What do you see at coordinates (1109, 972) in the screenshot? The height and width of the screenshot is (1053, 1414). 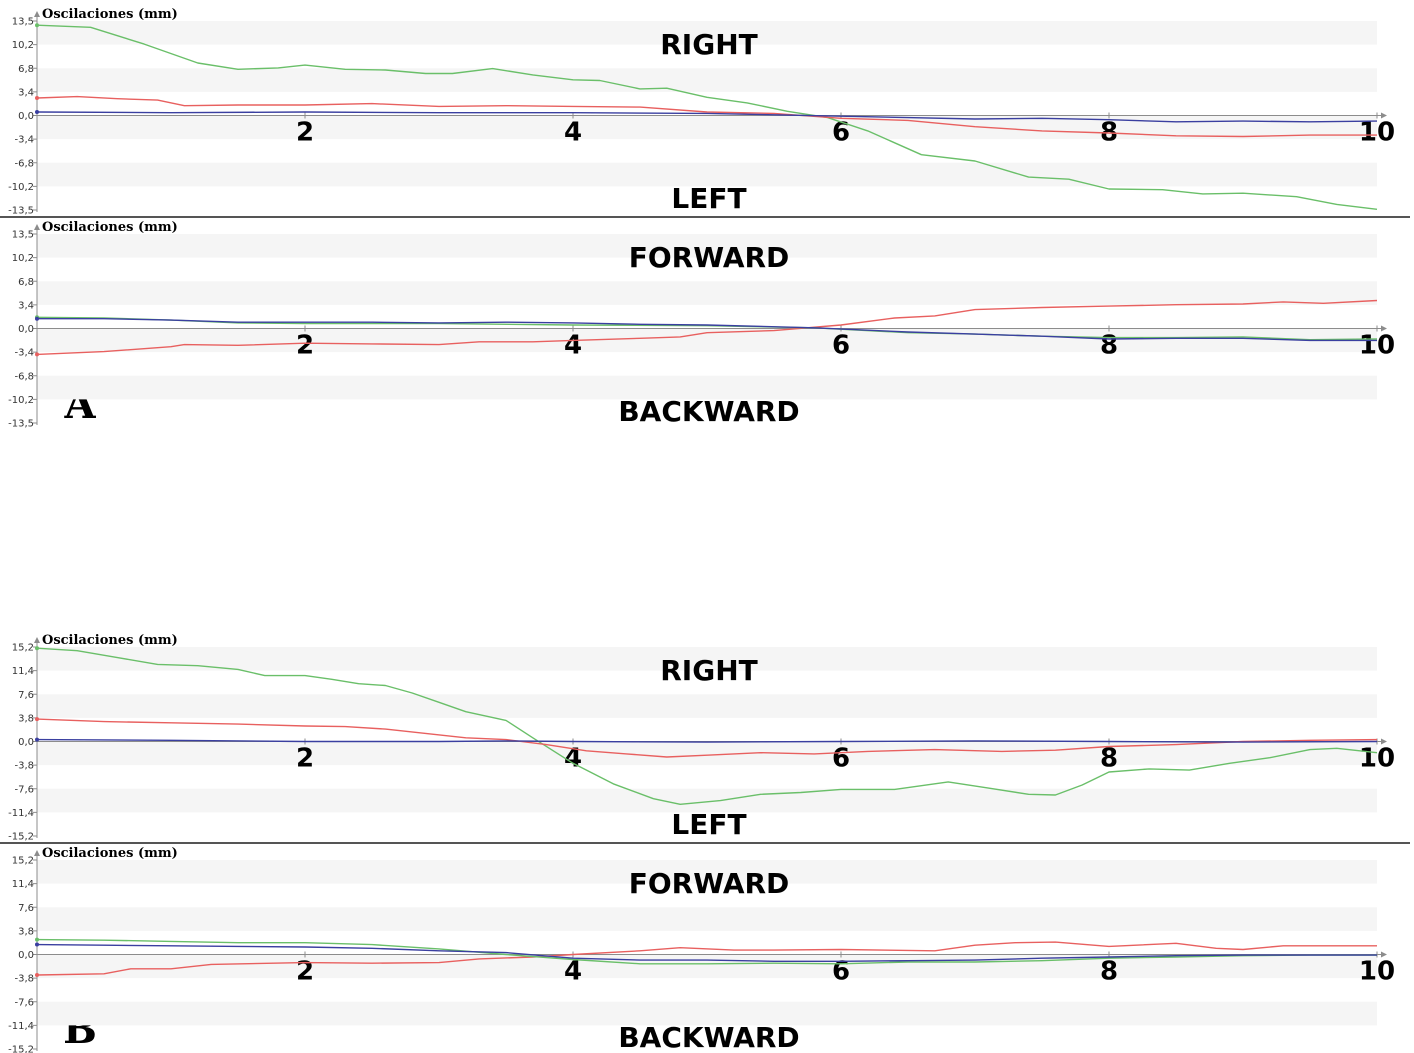 I see `x-tick-label: 8` at bounding box center [1109, 972].